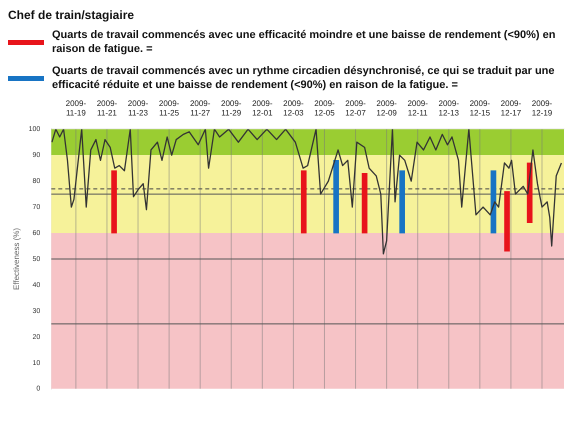  Describe the element at coordinates (417, 108) in the screenshot. I see `x-tick-label: 2009- 12-11` at that location.